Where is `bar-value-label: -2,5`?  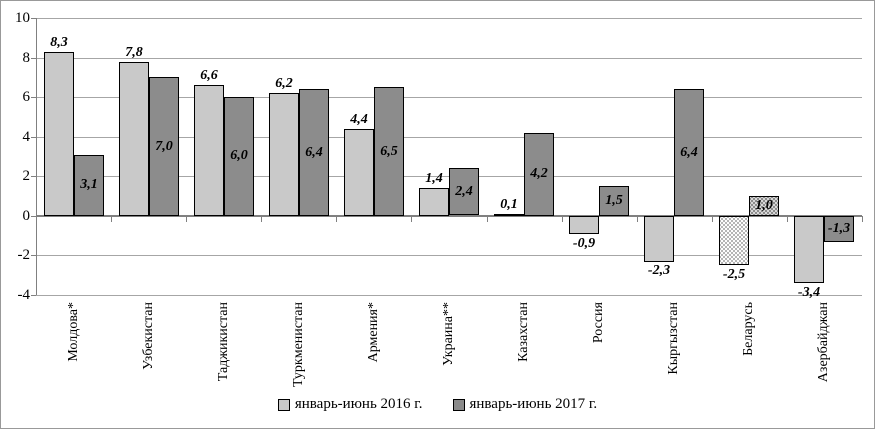 bar-value-label: -2,5 is located at coordinates (734, 274).